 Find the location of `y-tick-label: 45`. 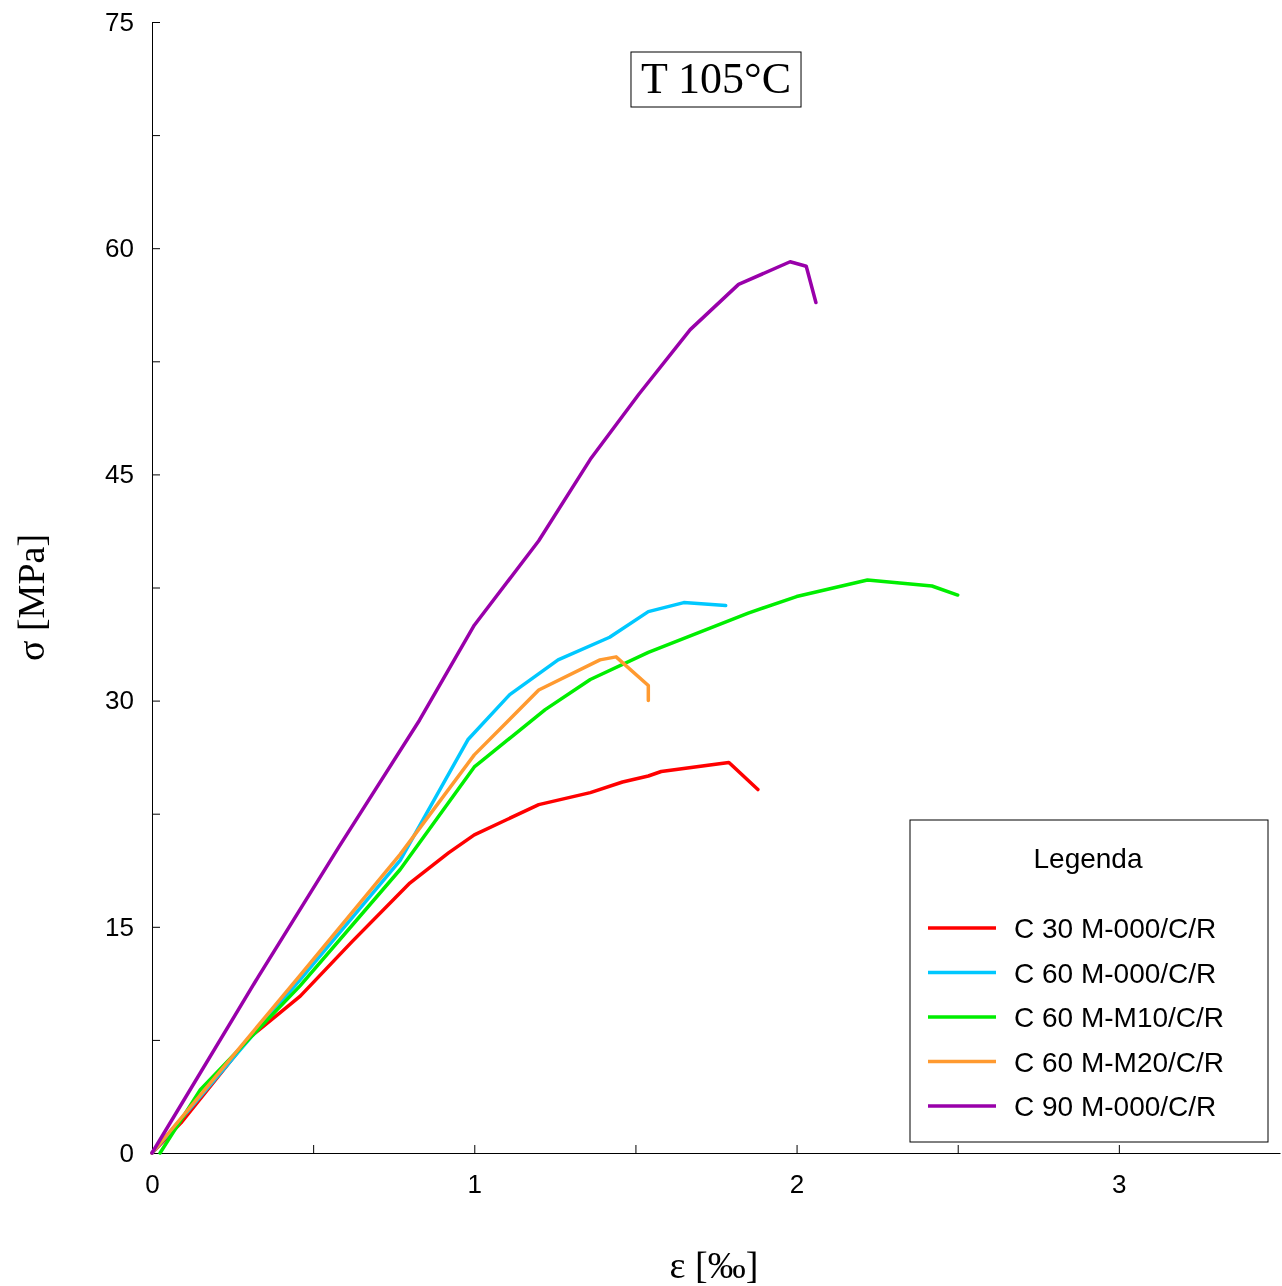

y-tick-label: 45 is located at coordinates (119, 474).